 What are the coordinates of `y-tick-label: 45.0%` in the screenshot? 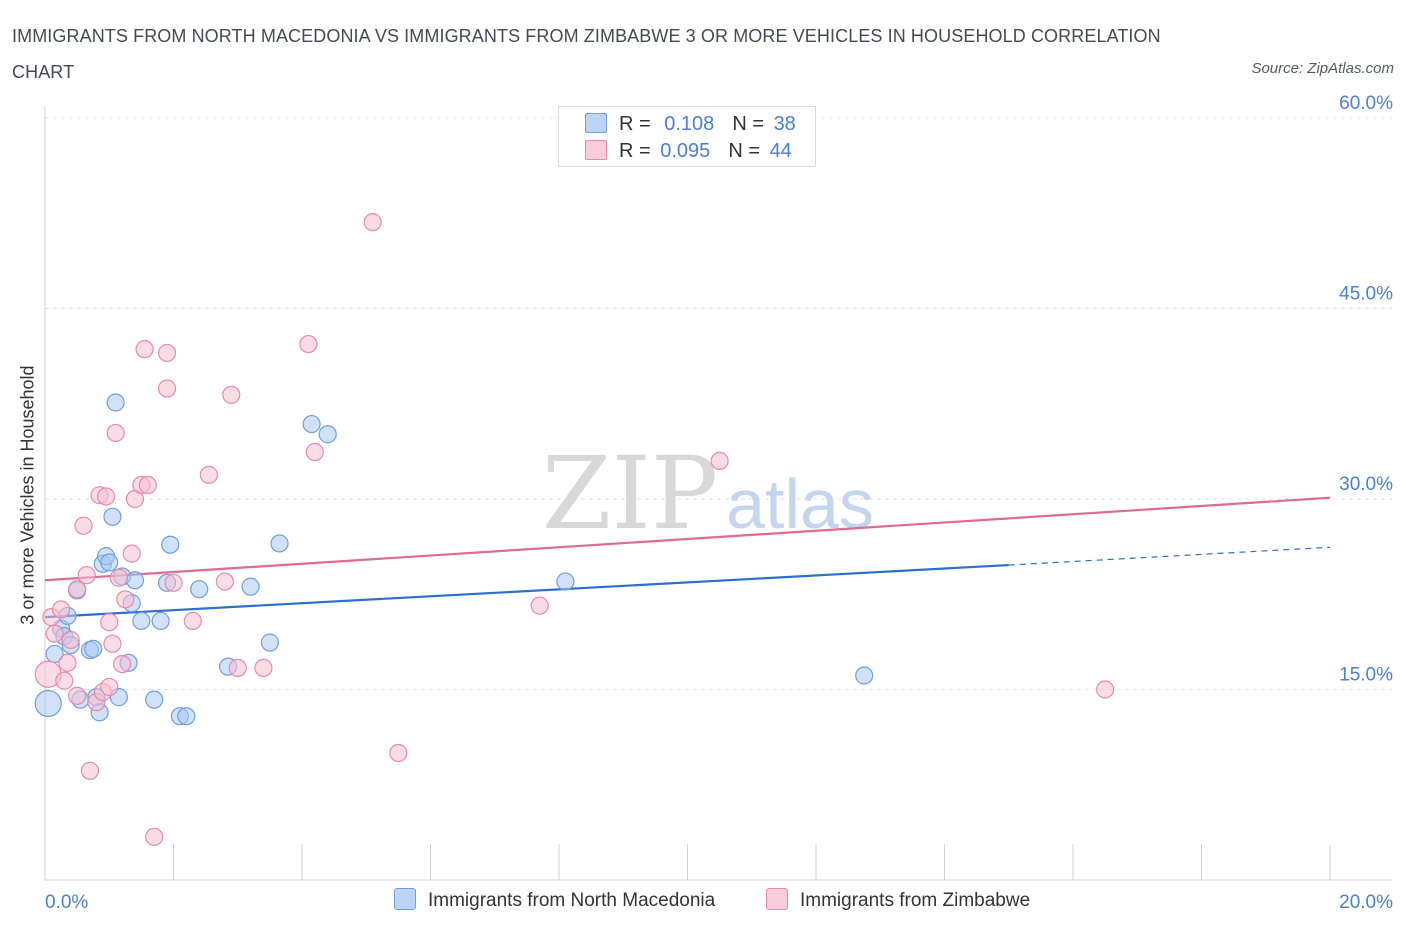 It's located at (1366, 294).